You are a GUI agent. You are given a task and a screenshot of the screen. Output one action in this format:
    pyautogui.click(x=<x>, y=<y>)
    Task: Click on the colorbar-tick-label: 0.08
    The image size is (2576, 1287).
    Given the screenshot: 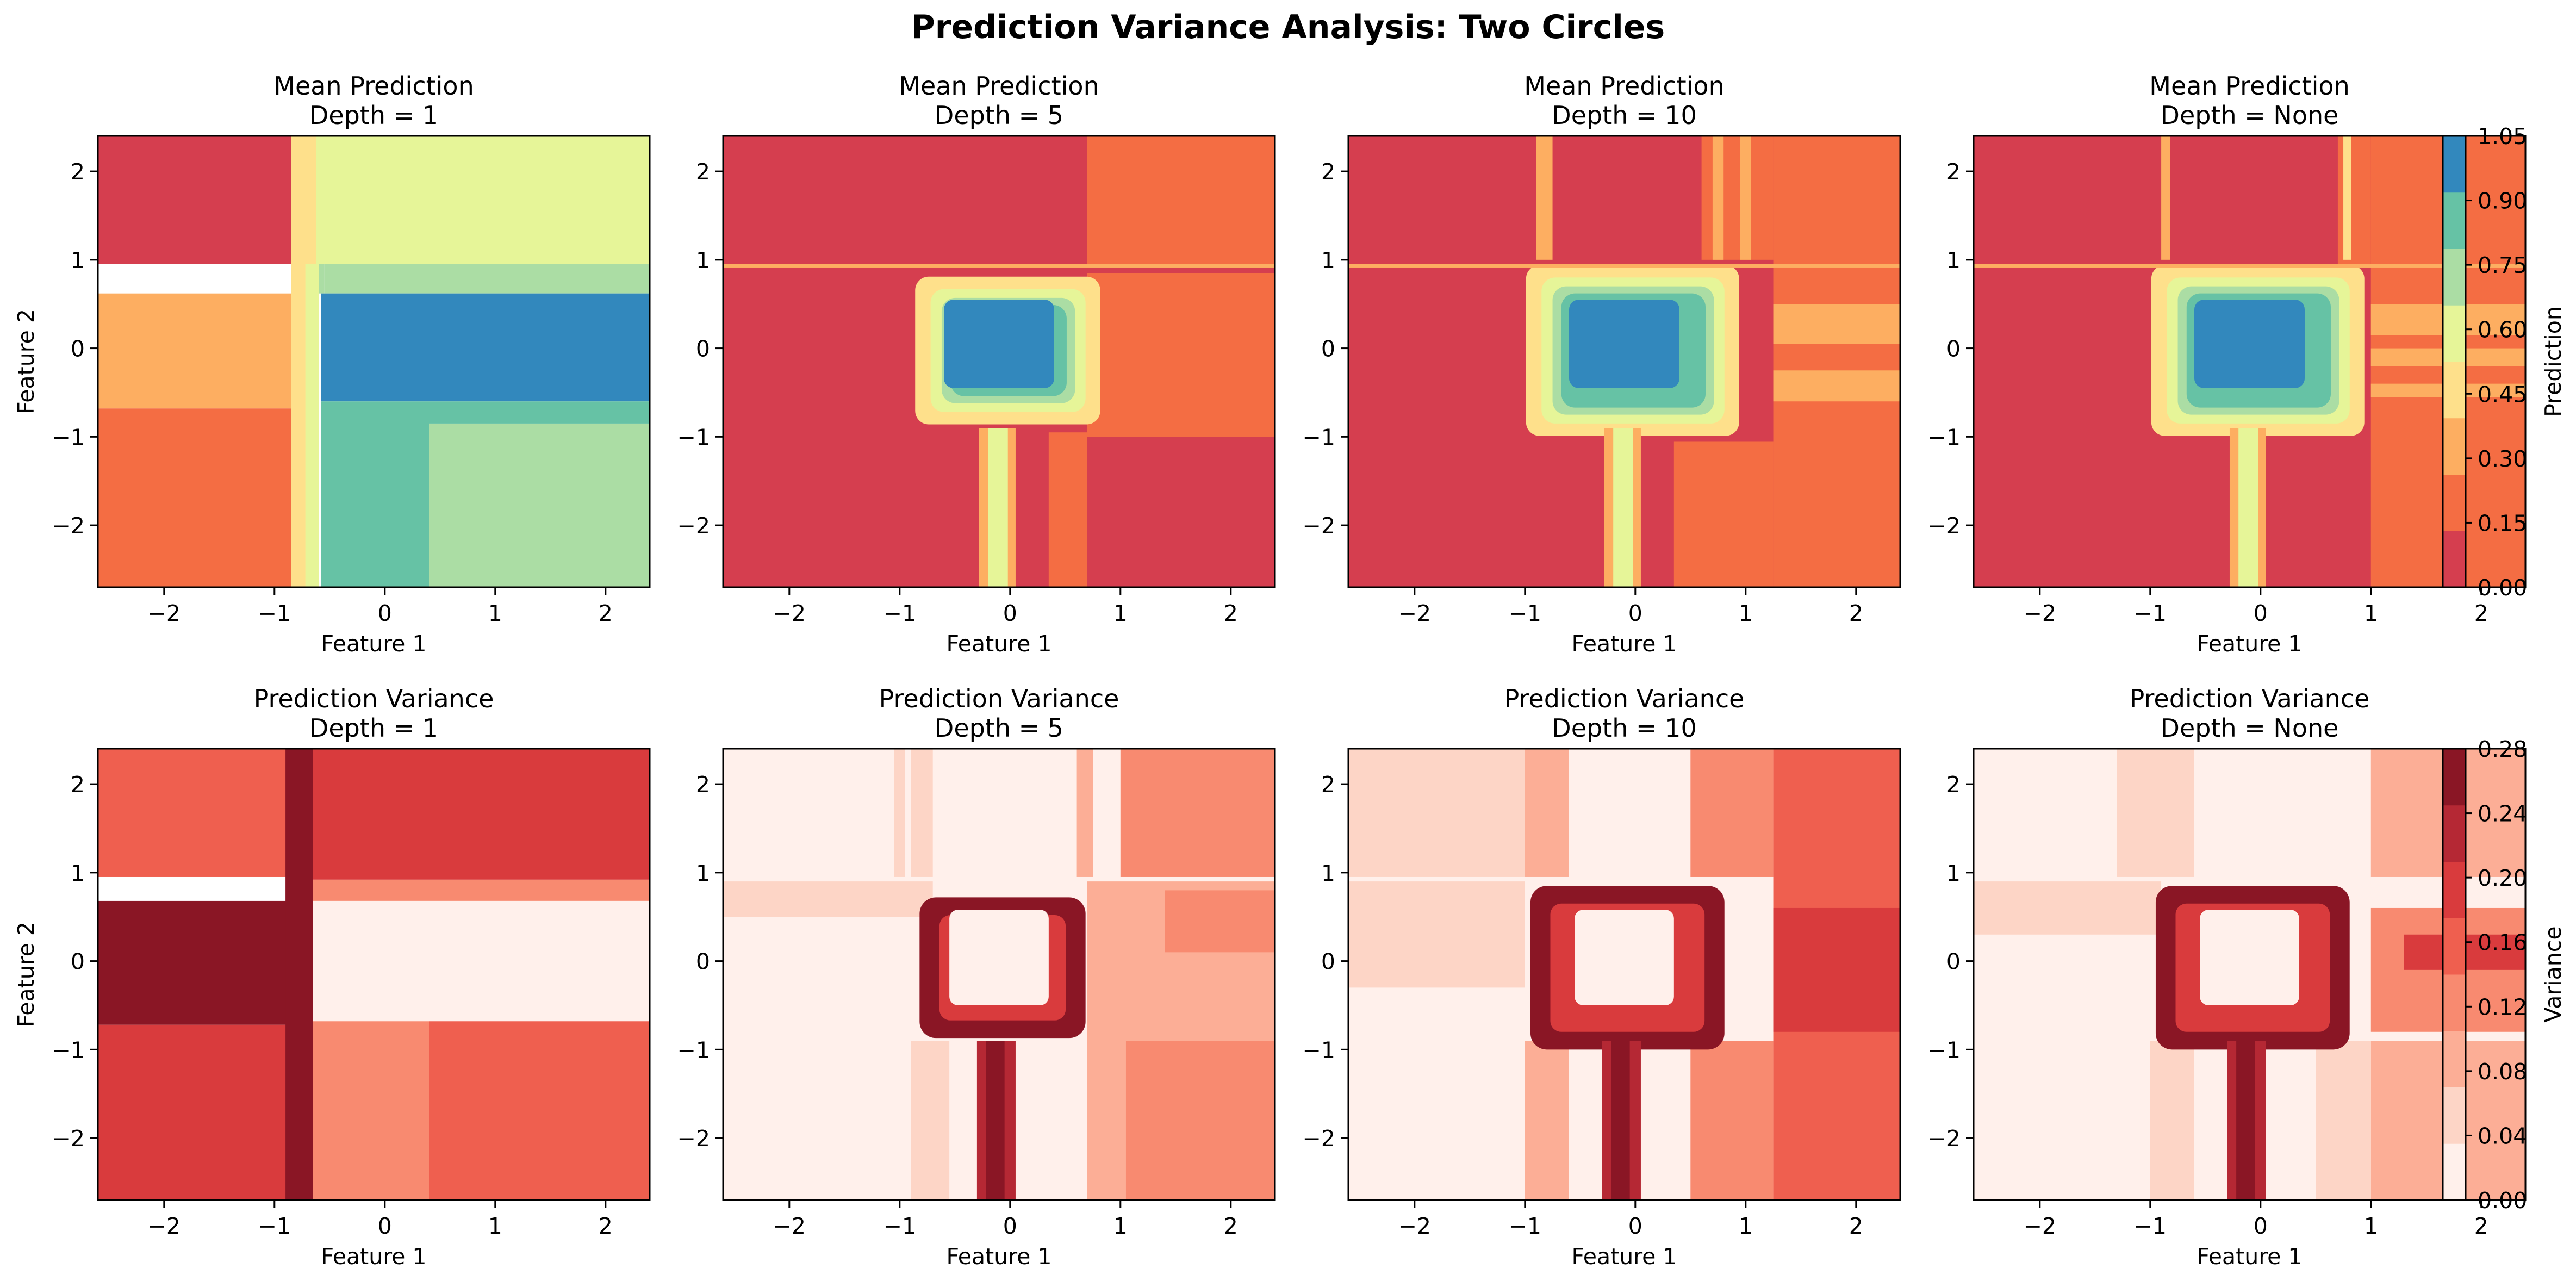 What is the action you would take?
    pyautogui.click(x=2502, y=1072)
    